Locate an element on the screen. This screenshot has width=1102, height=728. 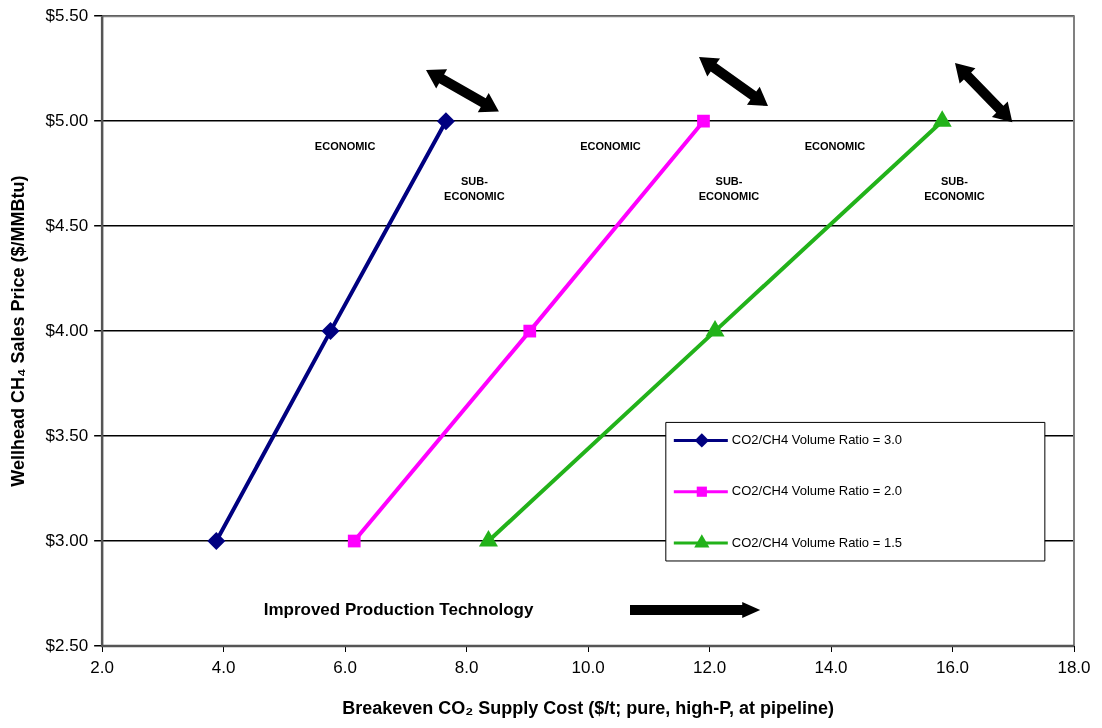
x-tick-label: 8.0 is located at coordinates (466, 667).